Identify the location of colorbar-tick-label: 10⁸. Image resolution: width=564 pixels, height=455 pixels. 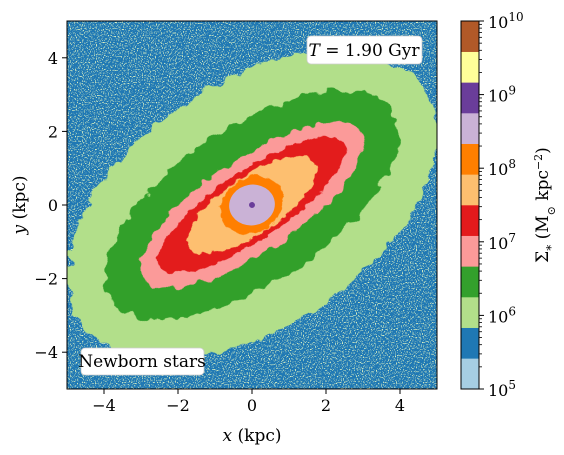
(502, 168).